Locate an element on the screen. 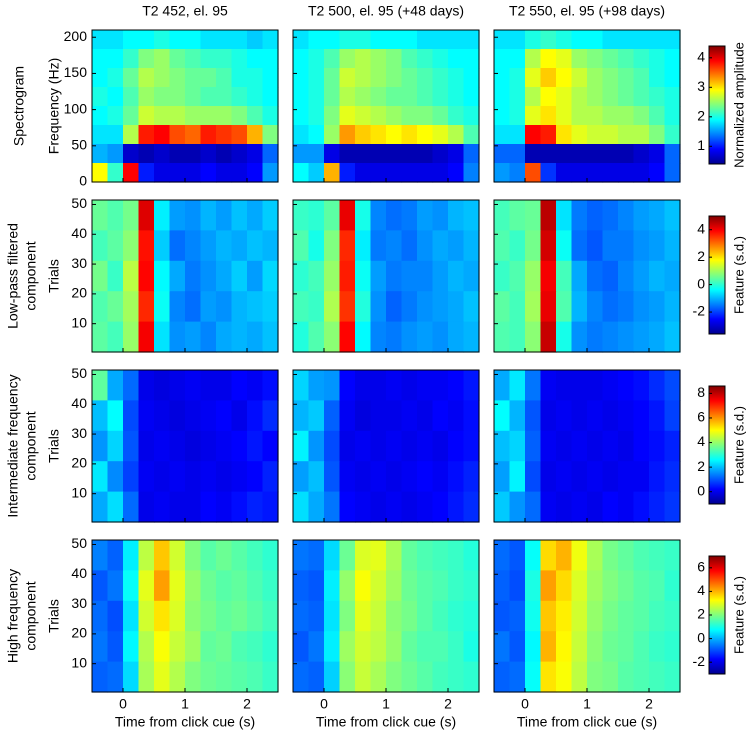 The width and height of the screenshot is (749, 736). row-label: High frequency is located at coordinates (13, 616).